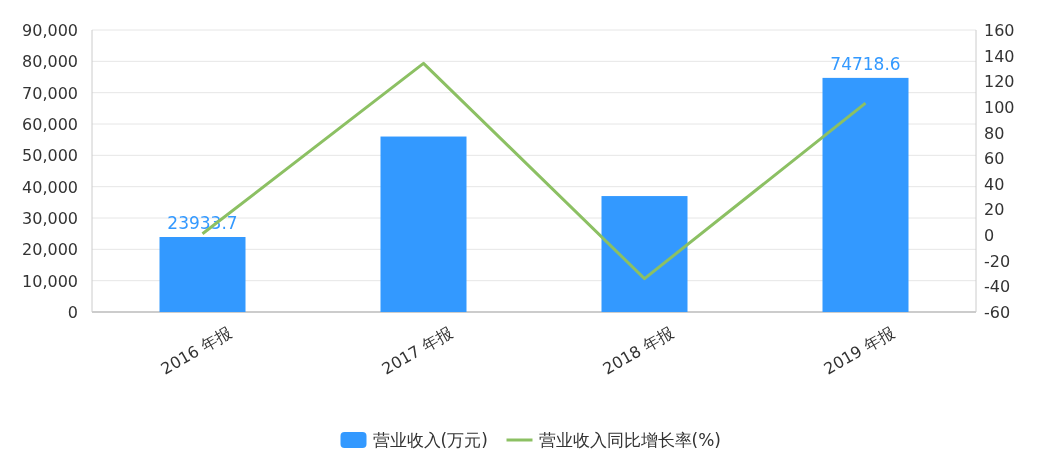  Describe the element at coordinates (999, 30) in the screenshot. I see `y2-tick-label: 160` at that location.